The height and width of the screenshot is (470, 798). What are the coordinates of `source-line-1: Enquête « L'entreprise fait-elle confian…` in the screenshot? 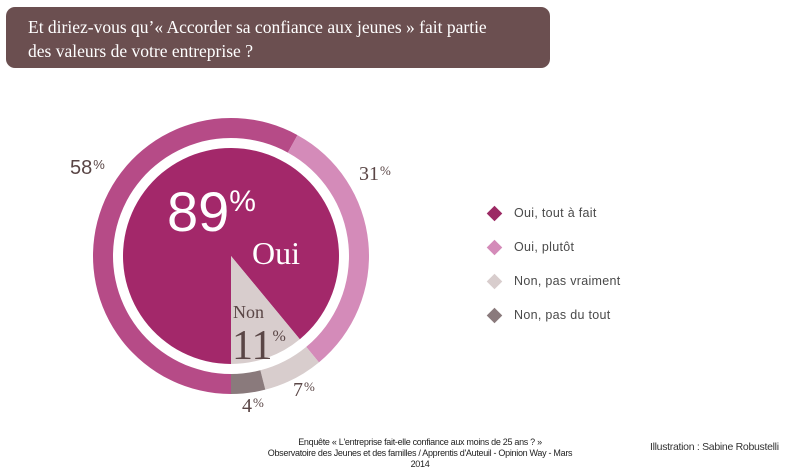 It's located at (420, 442).